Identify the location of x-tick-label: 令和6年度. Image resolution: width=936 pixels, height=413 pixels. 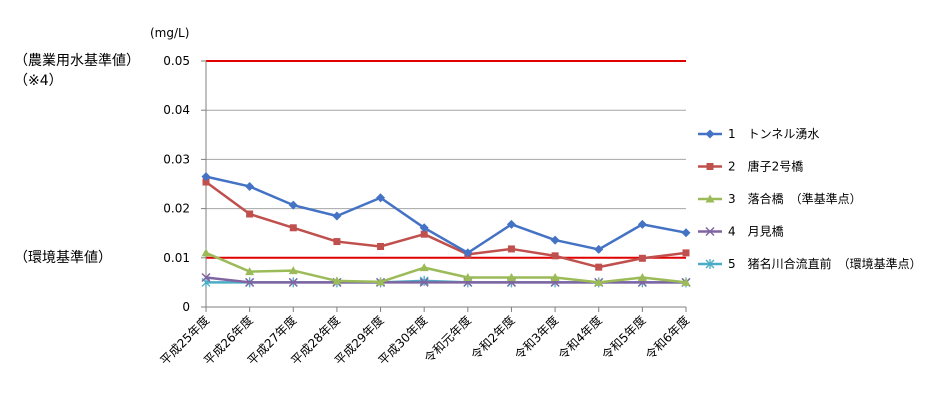
(667, 338).